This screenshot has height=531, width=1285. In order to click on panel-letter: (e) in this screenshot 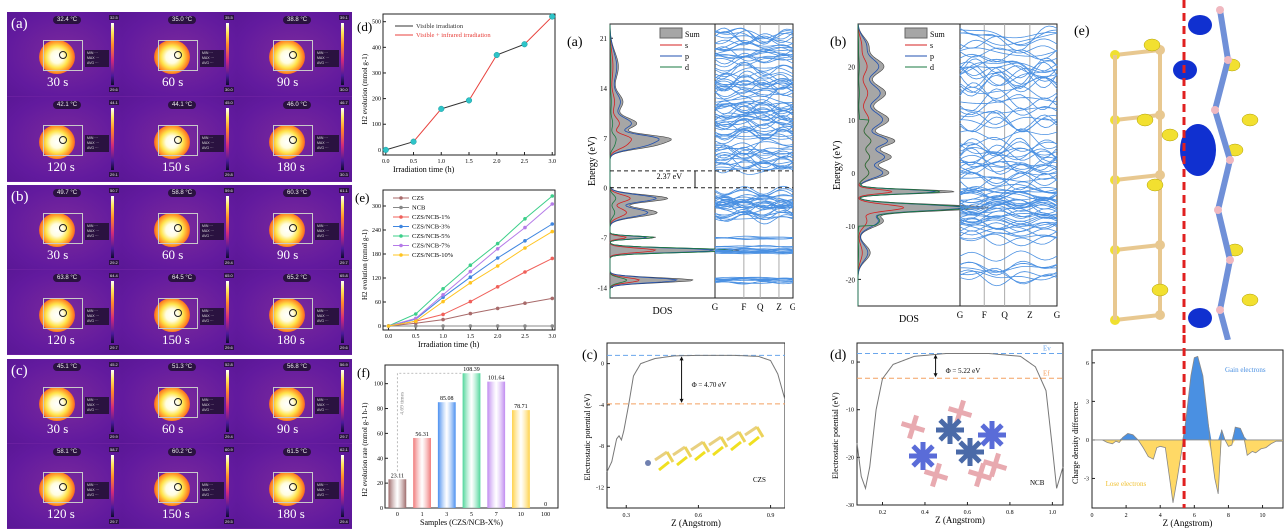, I will do `click(1082, 31)`.